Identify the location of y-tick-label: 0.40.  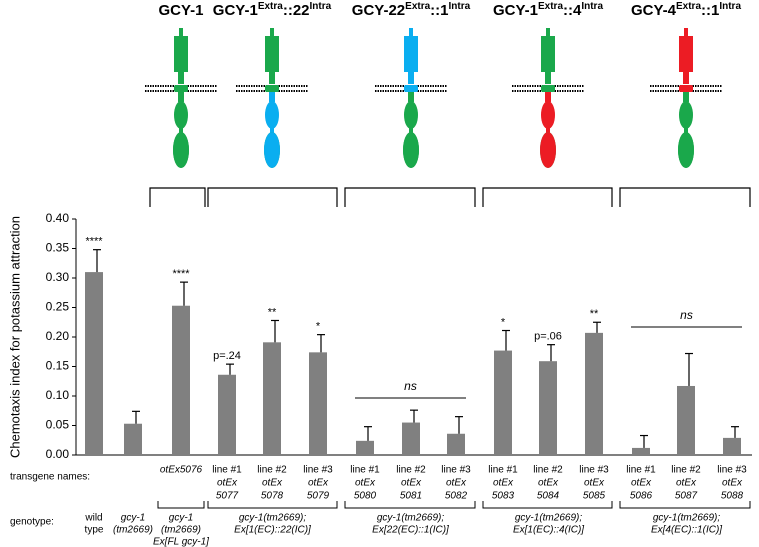
(58, 218).